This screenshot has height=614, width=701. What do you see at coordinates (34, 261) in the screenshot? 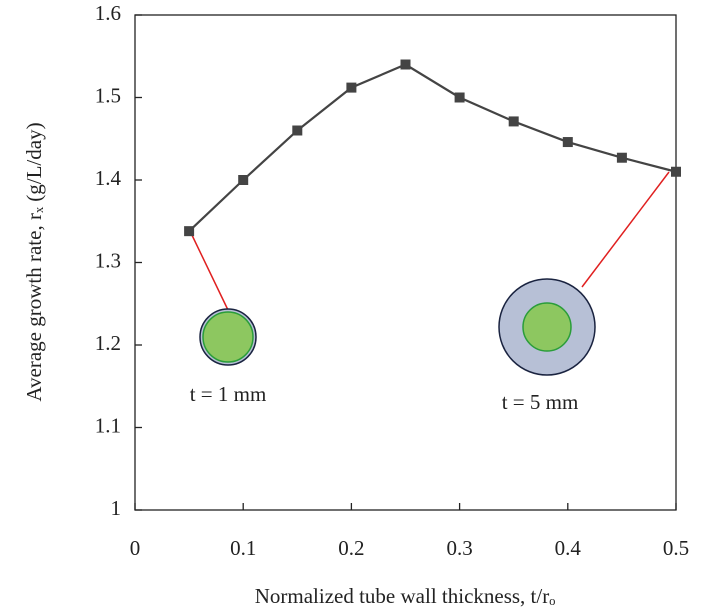
I see `y-axis-label: Average growth rate, rₓ (g/L/day)` at bounding box center [34, 261].